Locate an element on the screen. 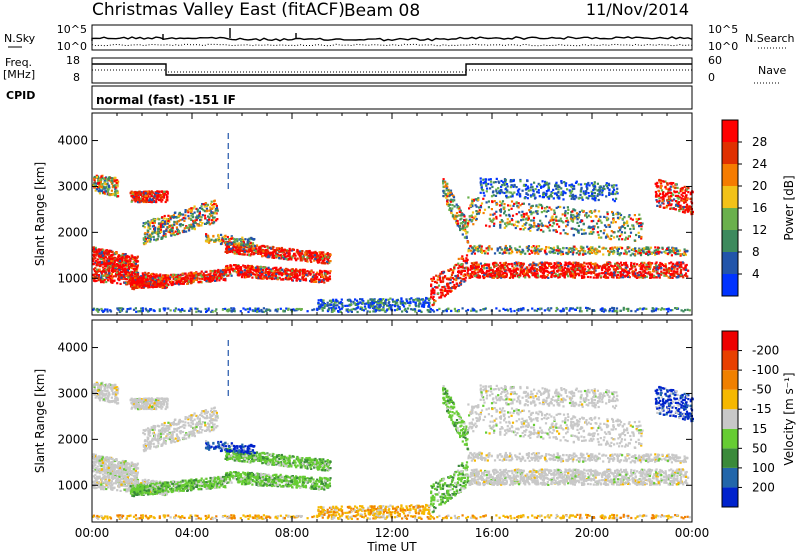 The width and height of the screenshot is (800, 554). sky-label: N.Sky is located at coordinates (20, 38).